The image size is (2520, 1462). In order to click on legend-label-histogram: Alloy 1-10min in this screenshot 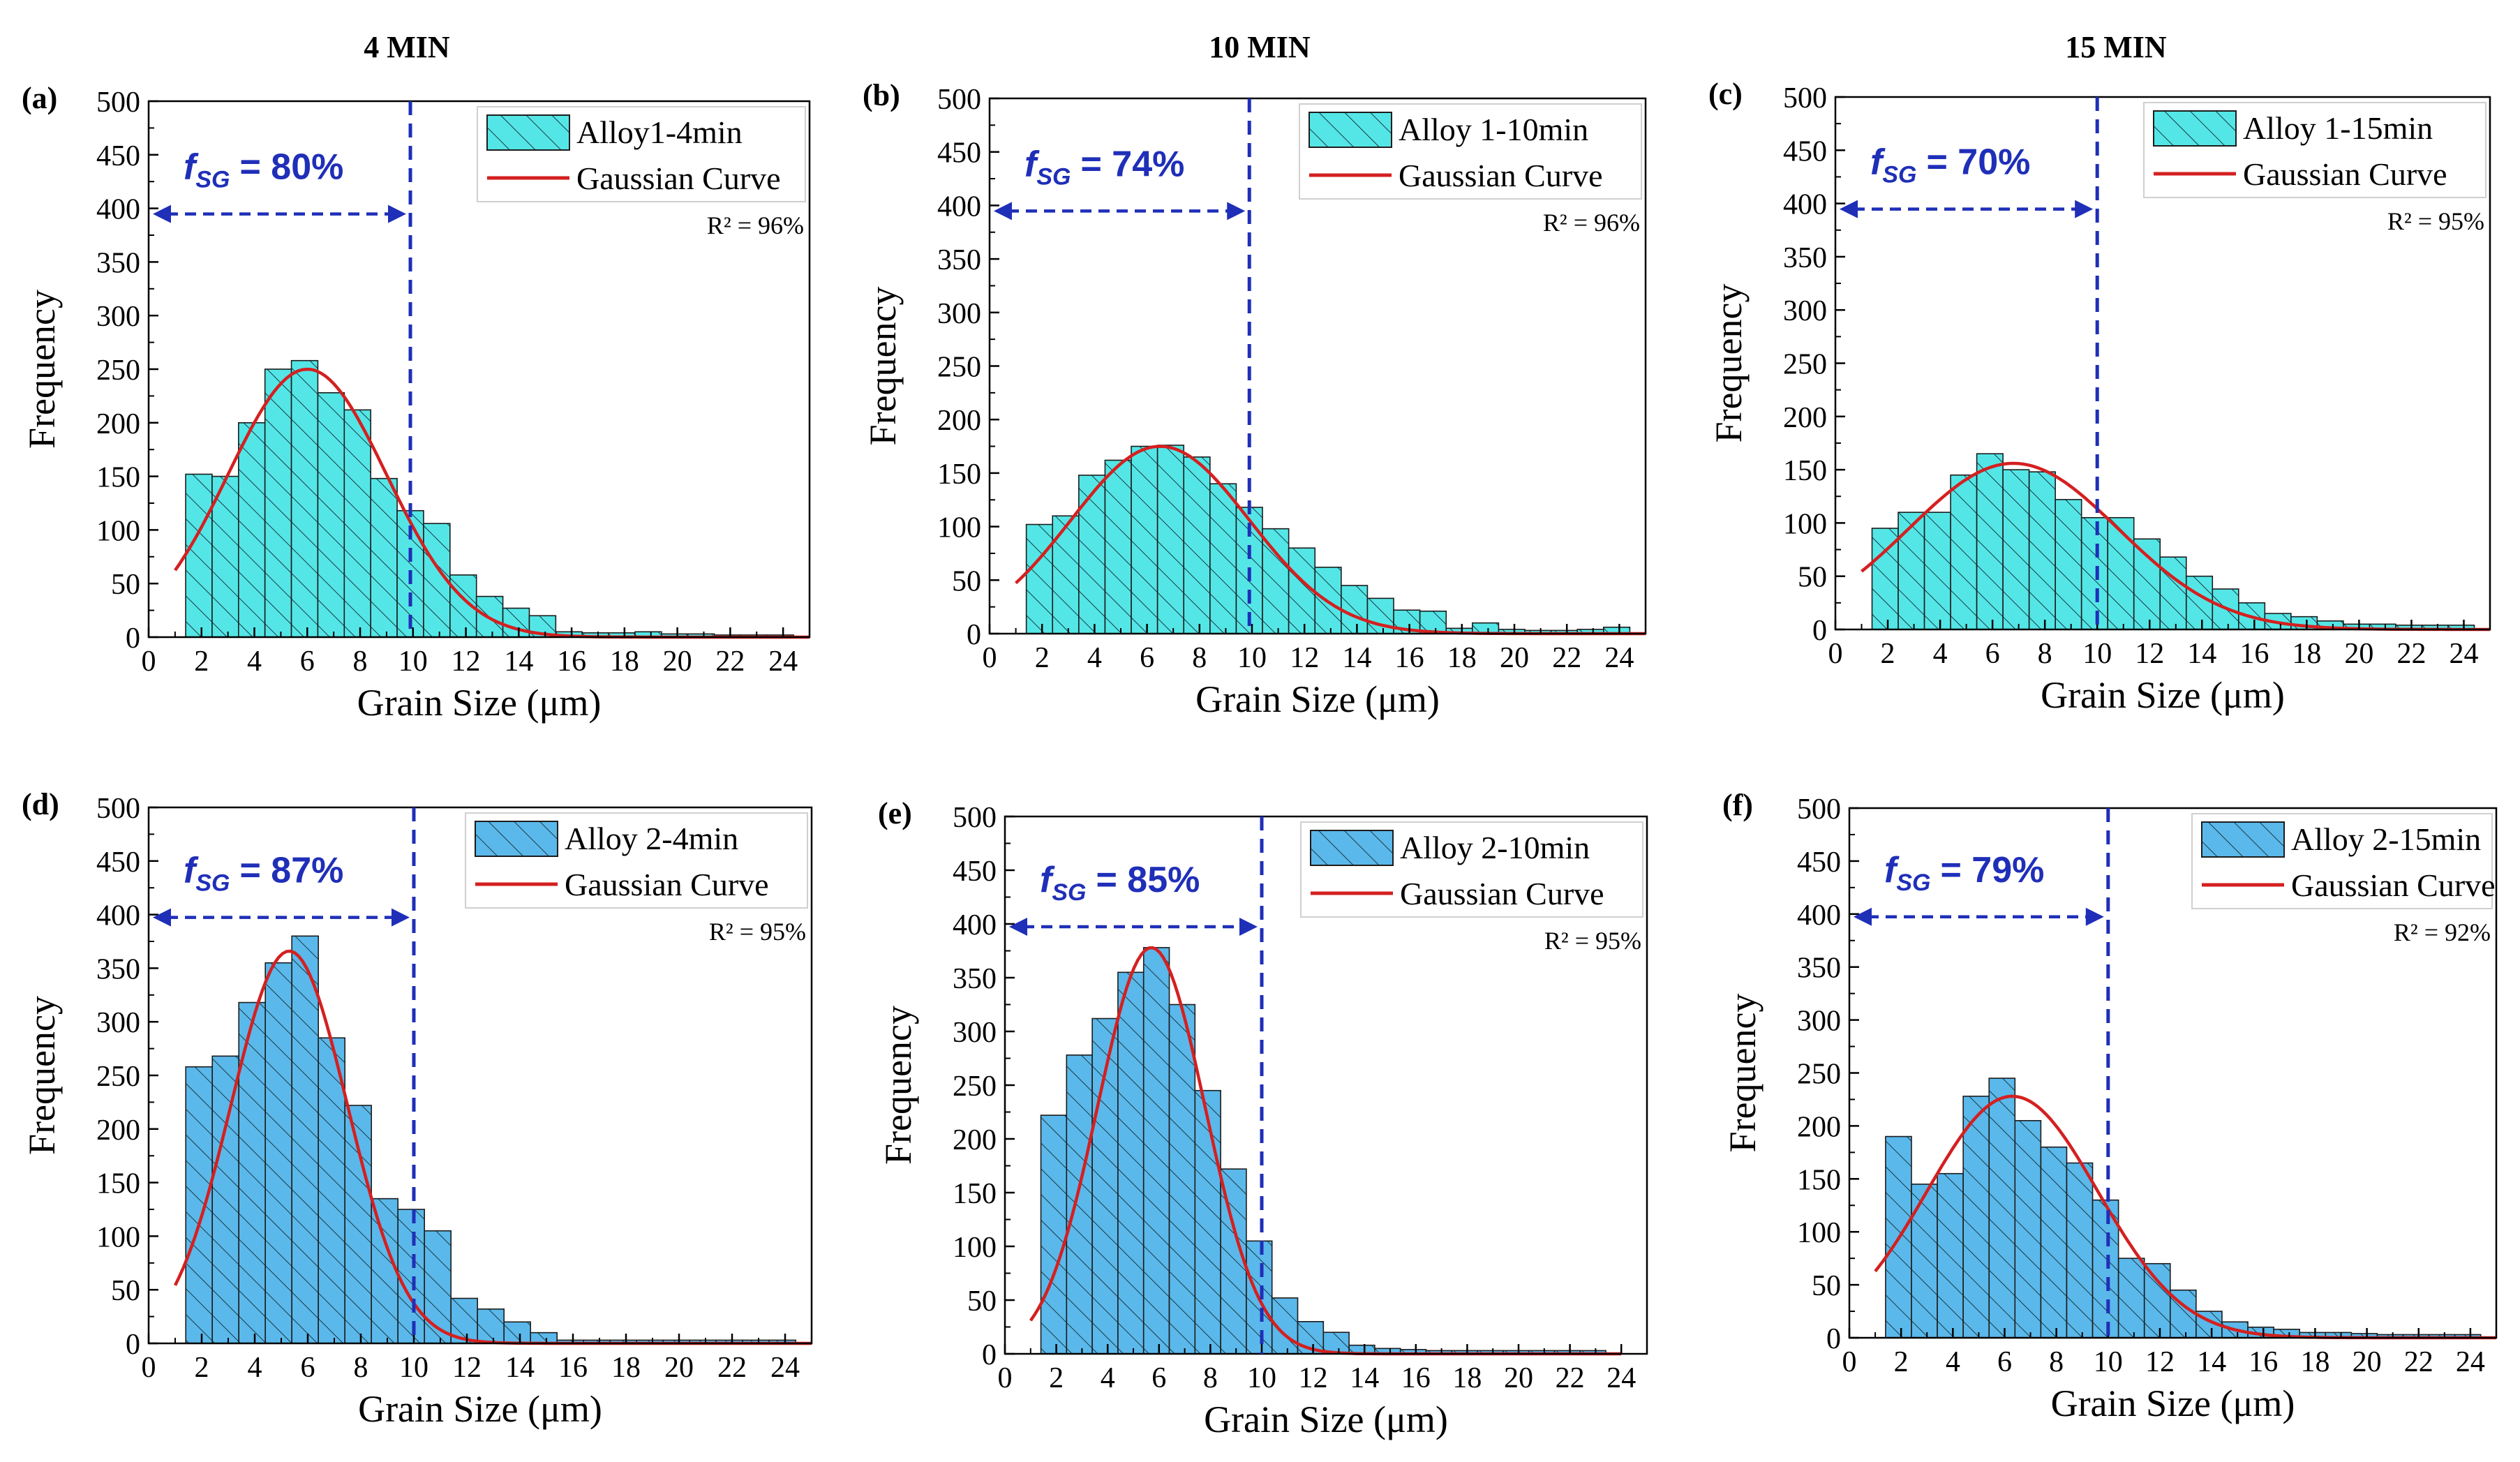, I will do `click(1493, 129)`.